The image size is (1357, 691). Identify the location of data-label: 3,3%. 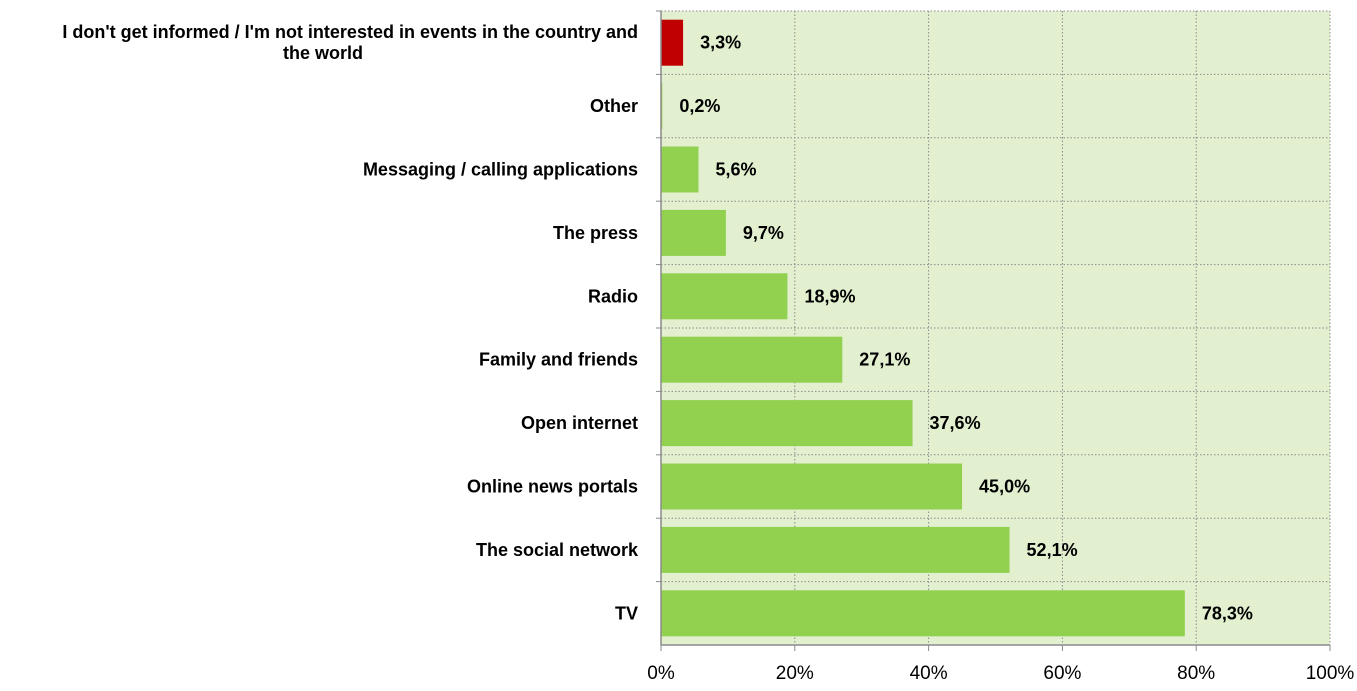
(720, 43).